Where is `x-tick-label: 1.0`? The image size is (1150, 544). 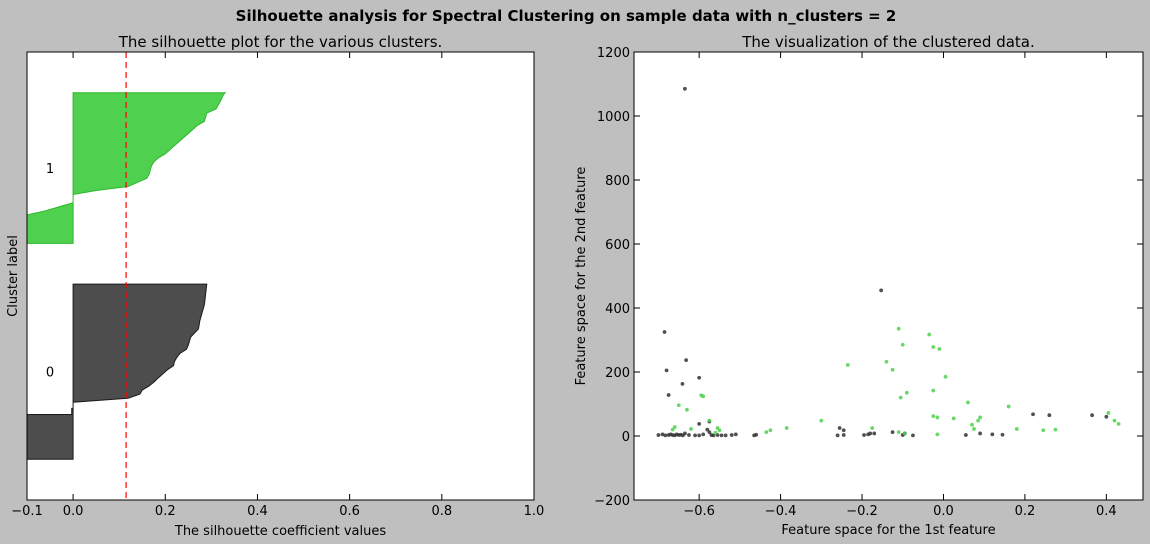
x-tick-label: 1.0 is located at coordinates (534, 511).